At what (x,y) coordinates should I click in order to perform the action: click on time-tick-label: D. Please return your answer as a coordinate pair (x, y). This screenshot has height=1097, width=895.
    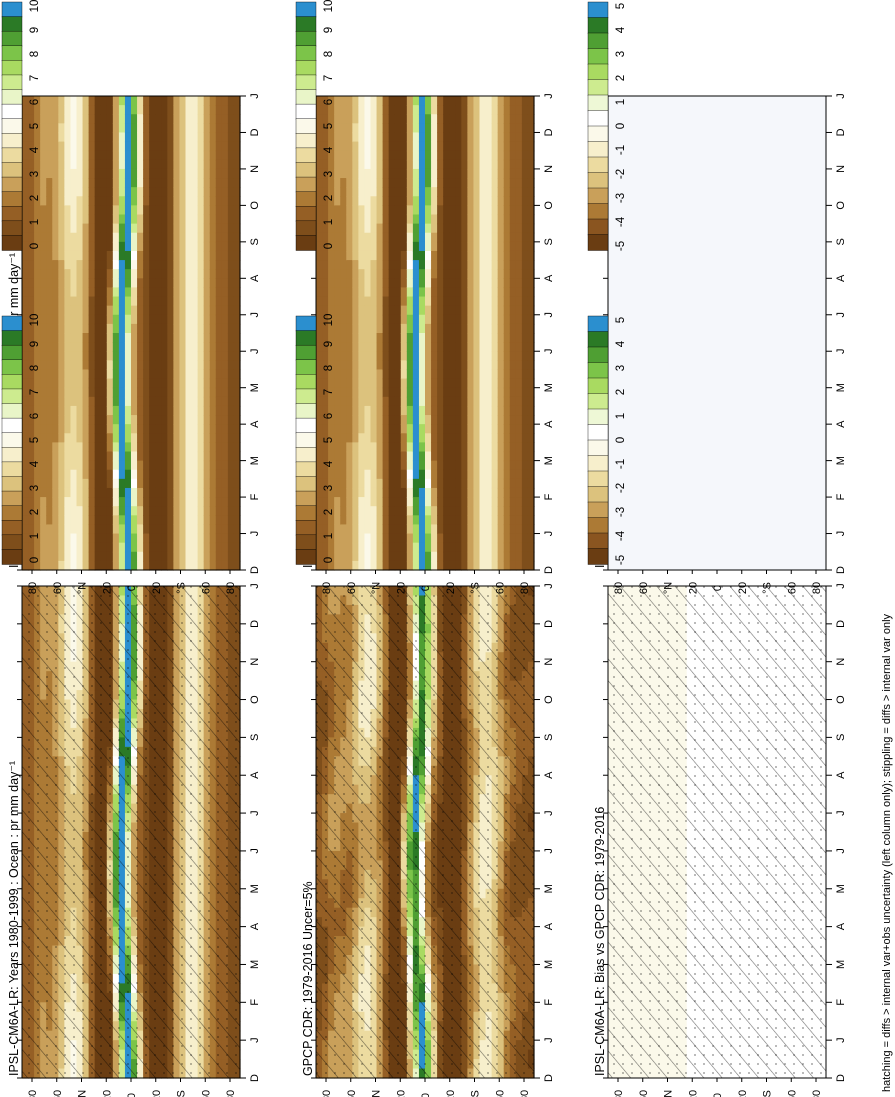
    Looking at the image, I should click on (255, 570).